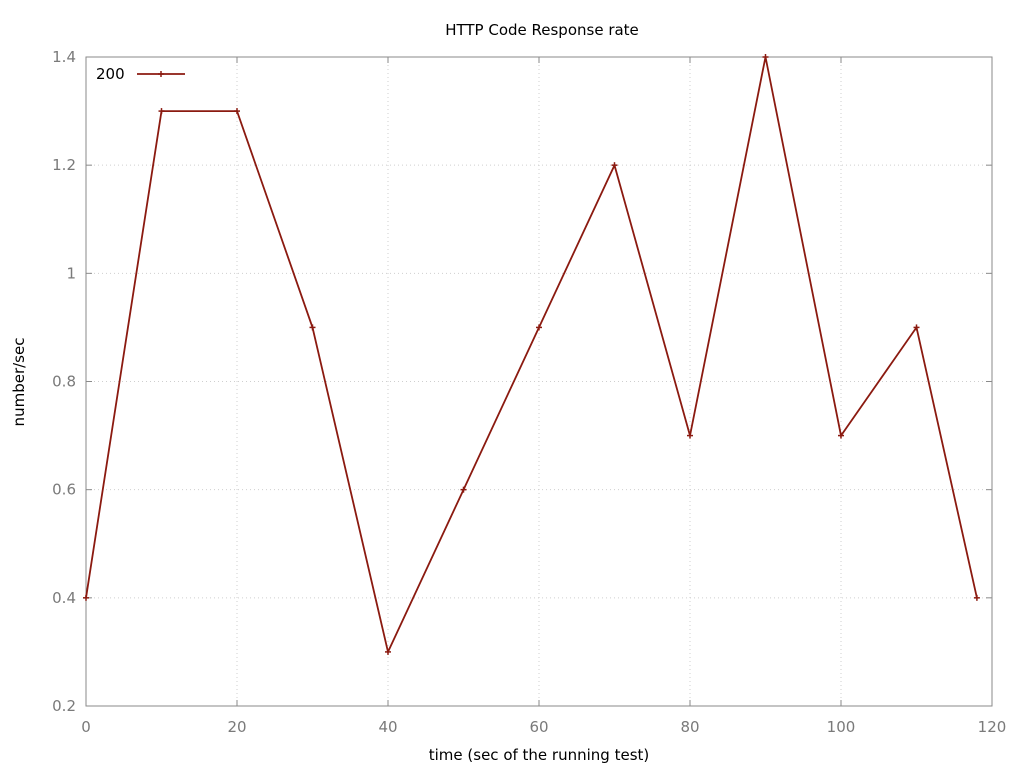 The height and width of the screenshot is (768, 1024). I want to click on x-tick-label: 80, so click(689, 727).